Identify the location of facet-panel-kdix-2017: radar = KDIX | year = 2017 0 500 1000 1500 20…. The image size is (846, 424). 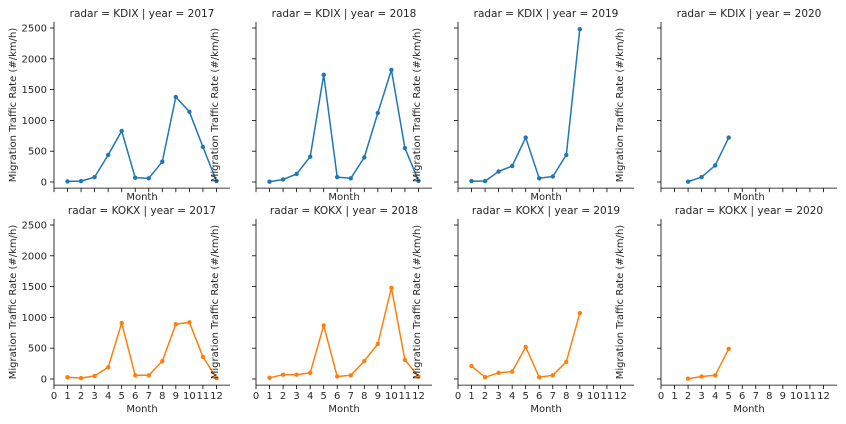
(119, 105).